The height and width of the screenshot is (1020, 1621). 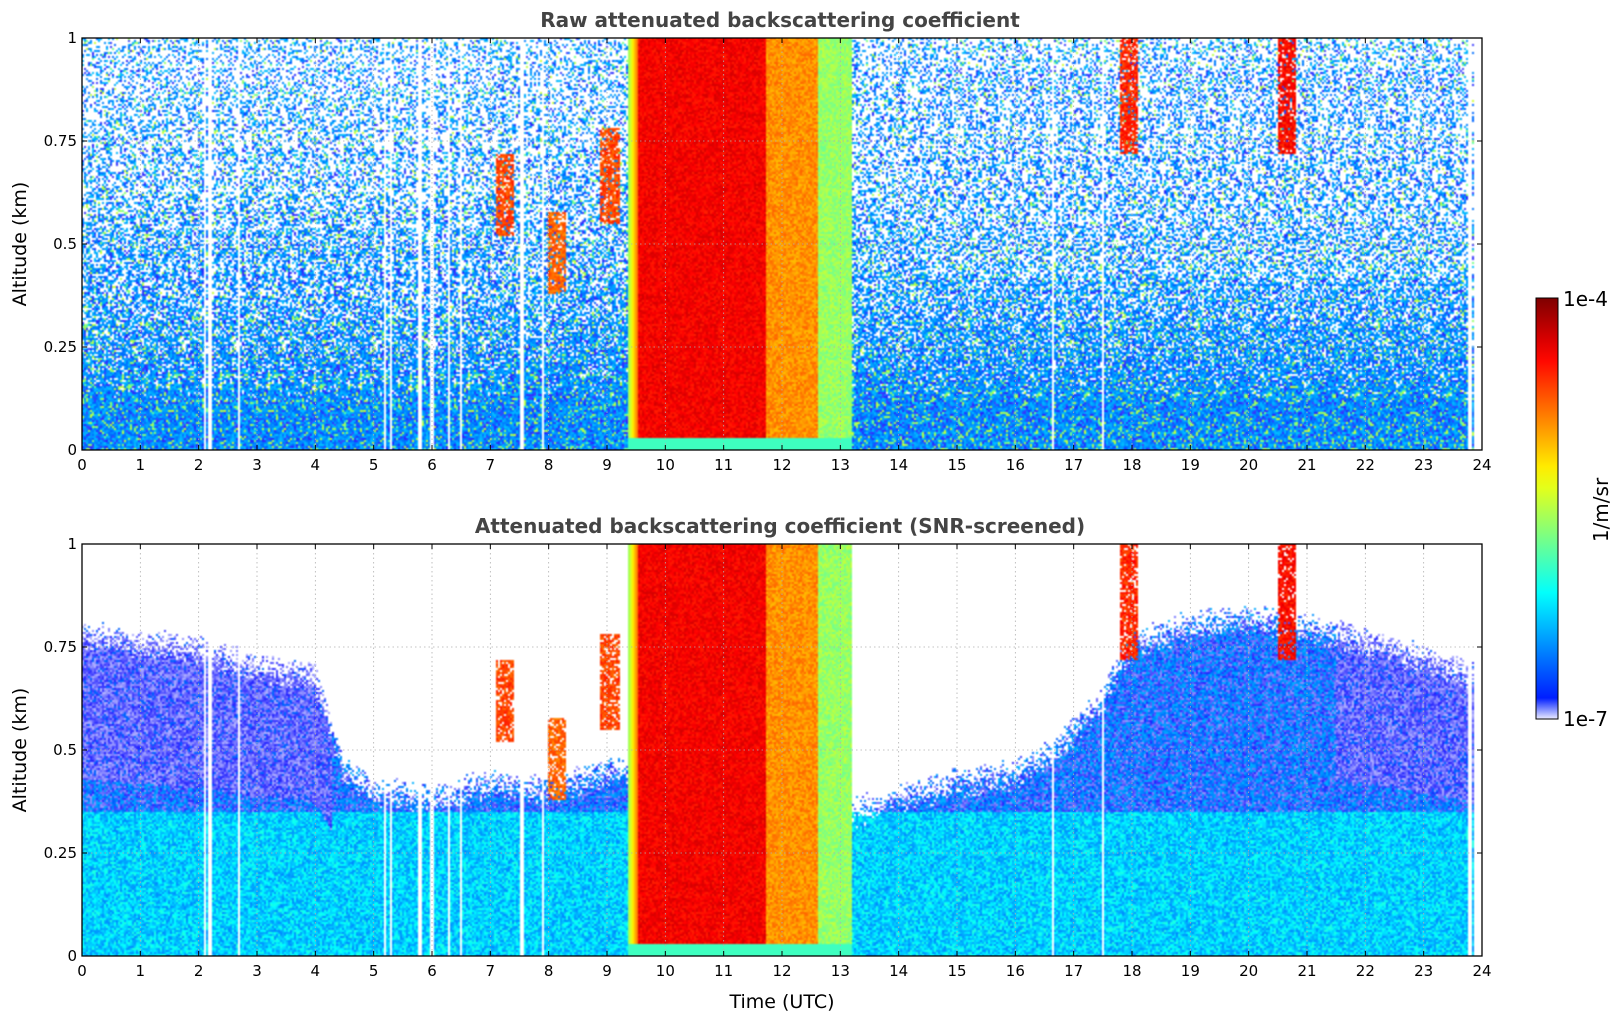 I want to click on x-axis-label: Time (UTC), so click(x=781, y=1002).